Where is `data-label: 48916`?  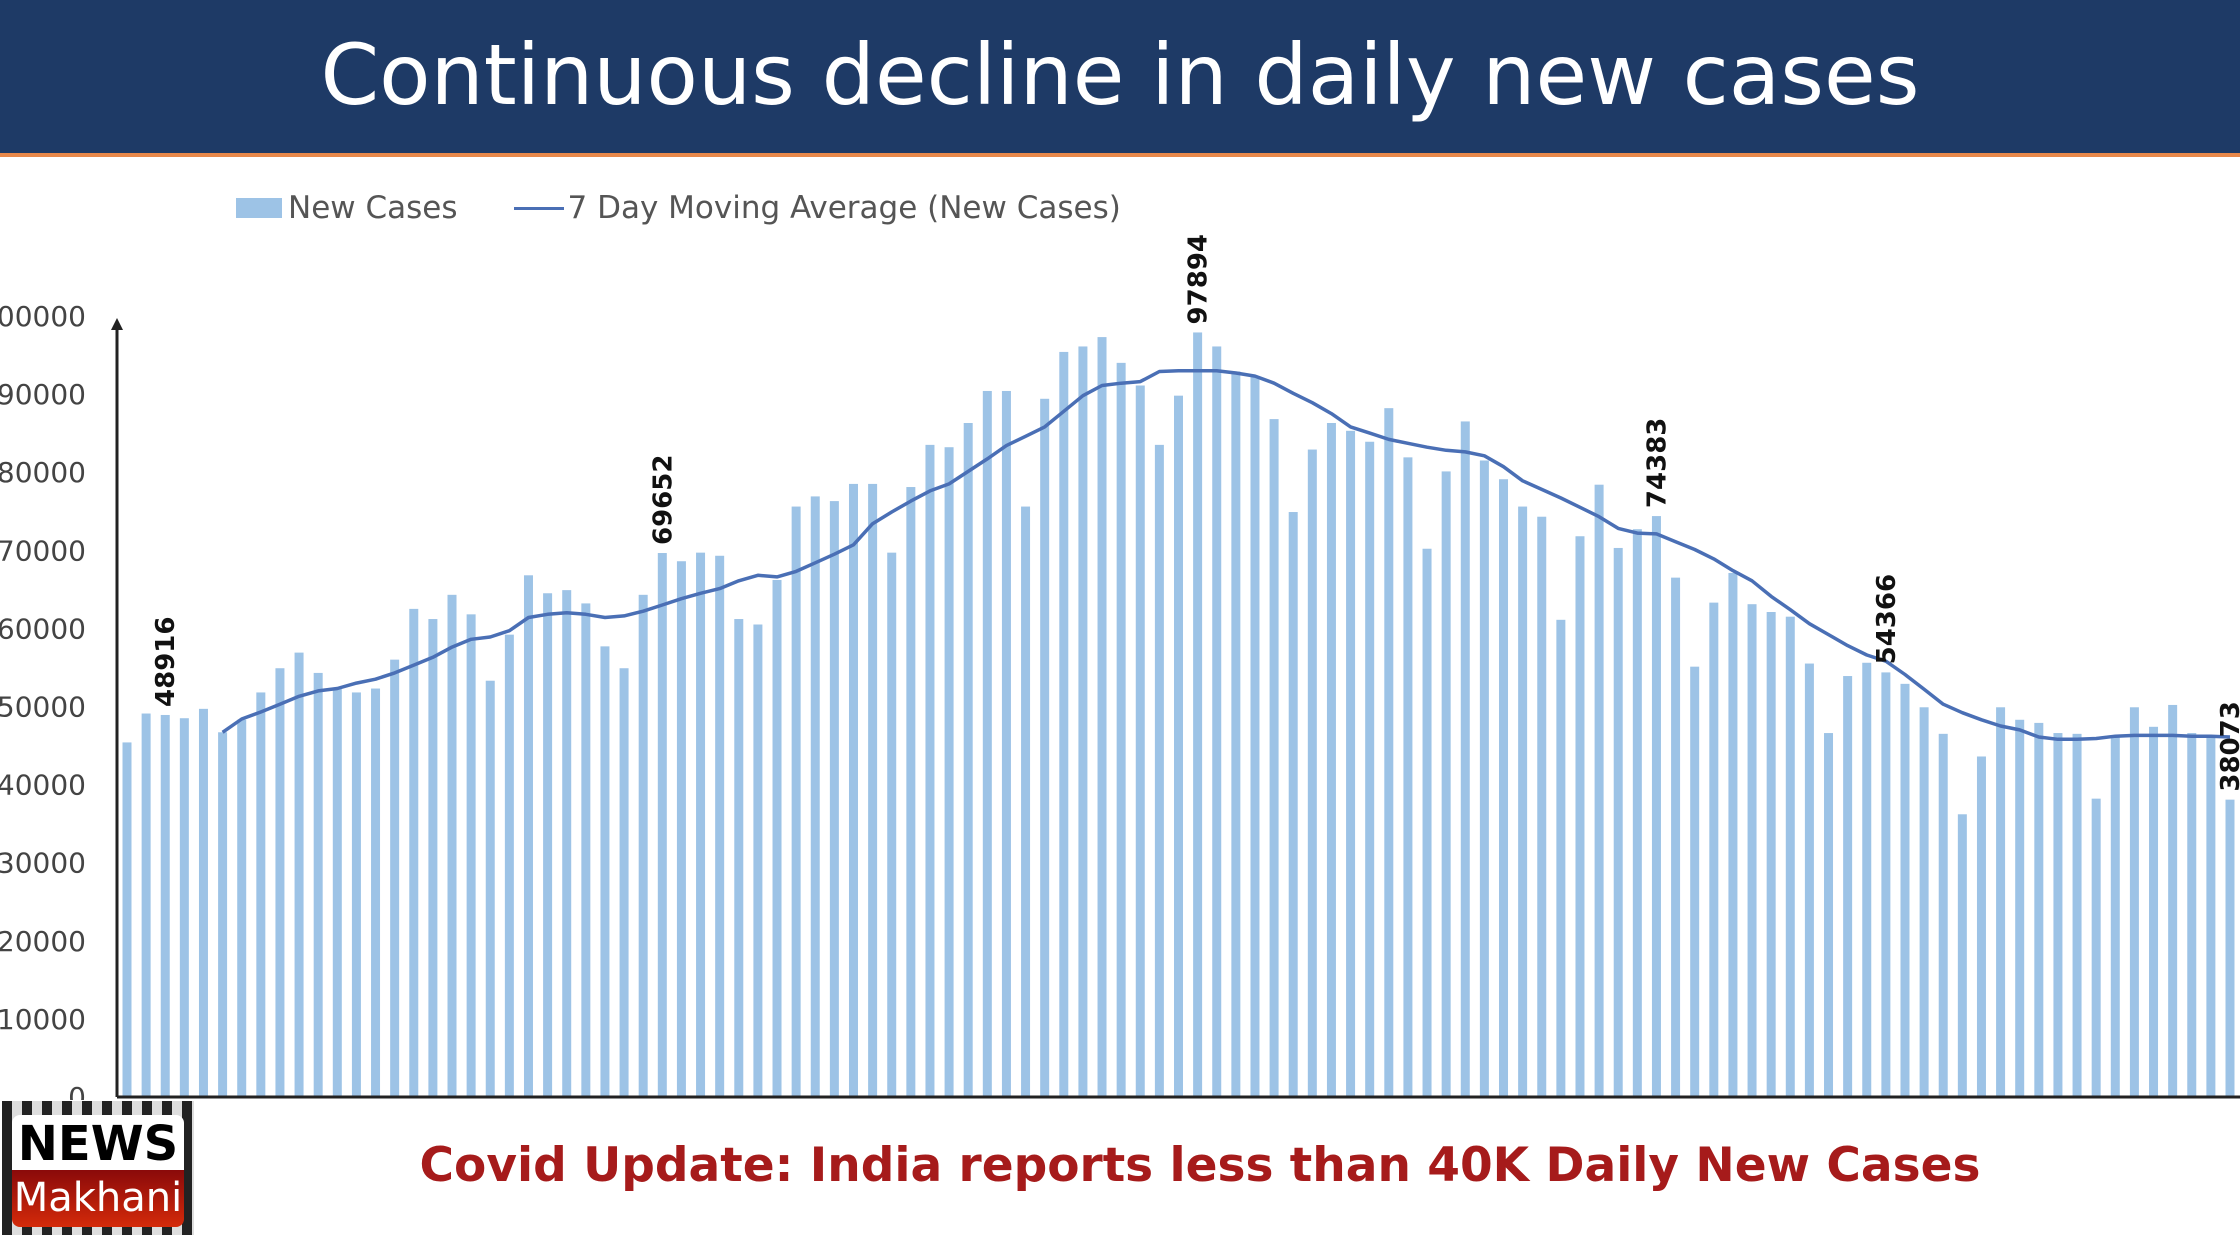
data-label: 48916 is located at coordinates (166, 661).